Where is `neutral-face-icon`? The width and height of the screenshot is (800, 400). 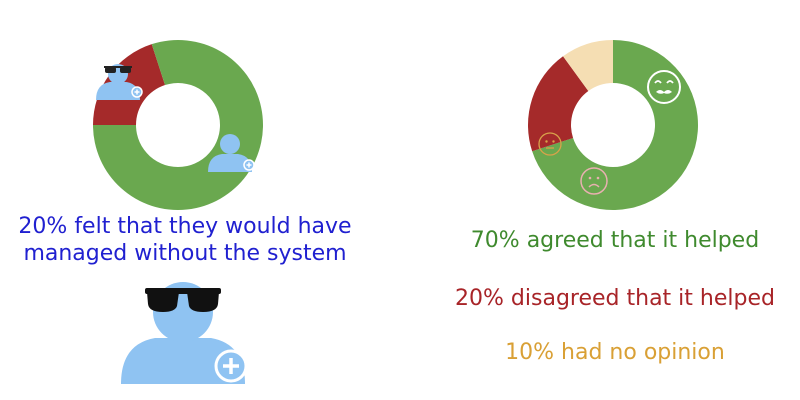 neutral-face-icon is located at coordinates (550, 144).